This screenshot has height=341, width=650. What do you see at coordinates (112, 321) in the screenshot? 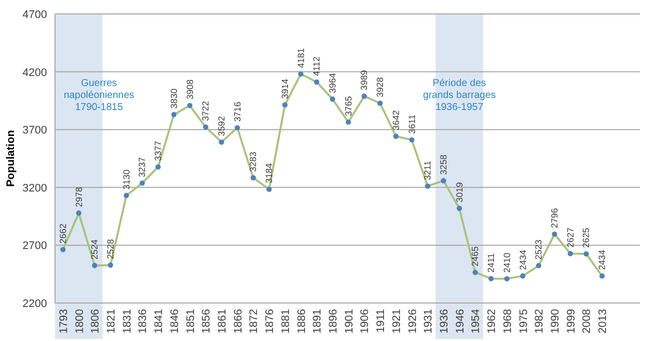
I see `x-tick-label: 1821` at bounding box center [112, 321].